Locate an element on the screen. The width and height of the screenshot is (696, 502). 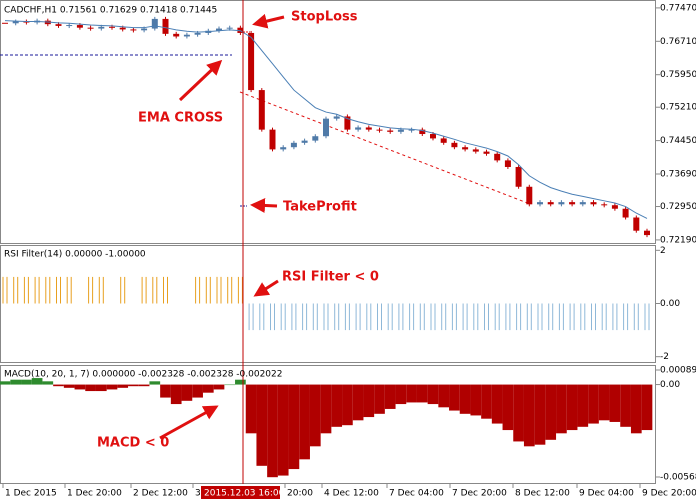
y-tick-label: 0.72950 is located at coordinates (678, 207).